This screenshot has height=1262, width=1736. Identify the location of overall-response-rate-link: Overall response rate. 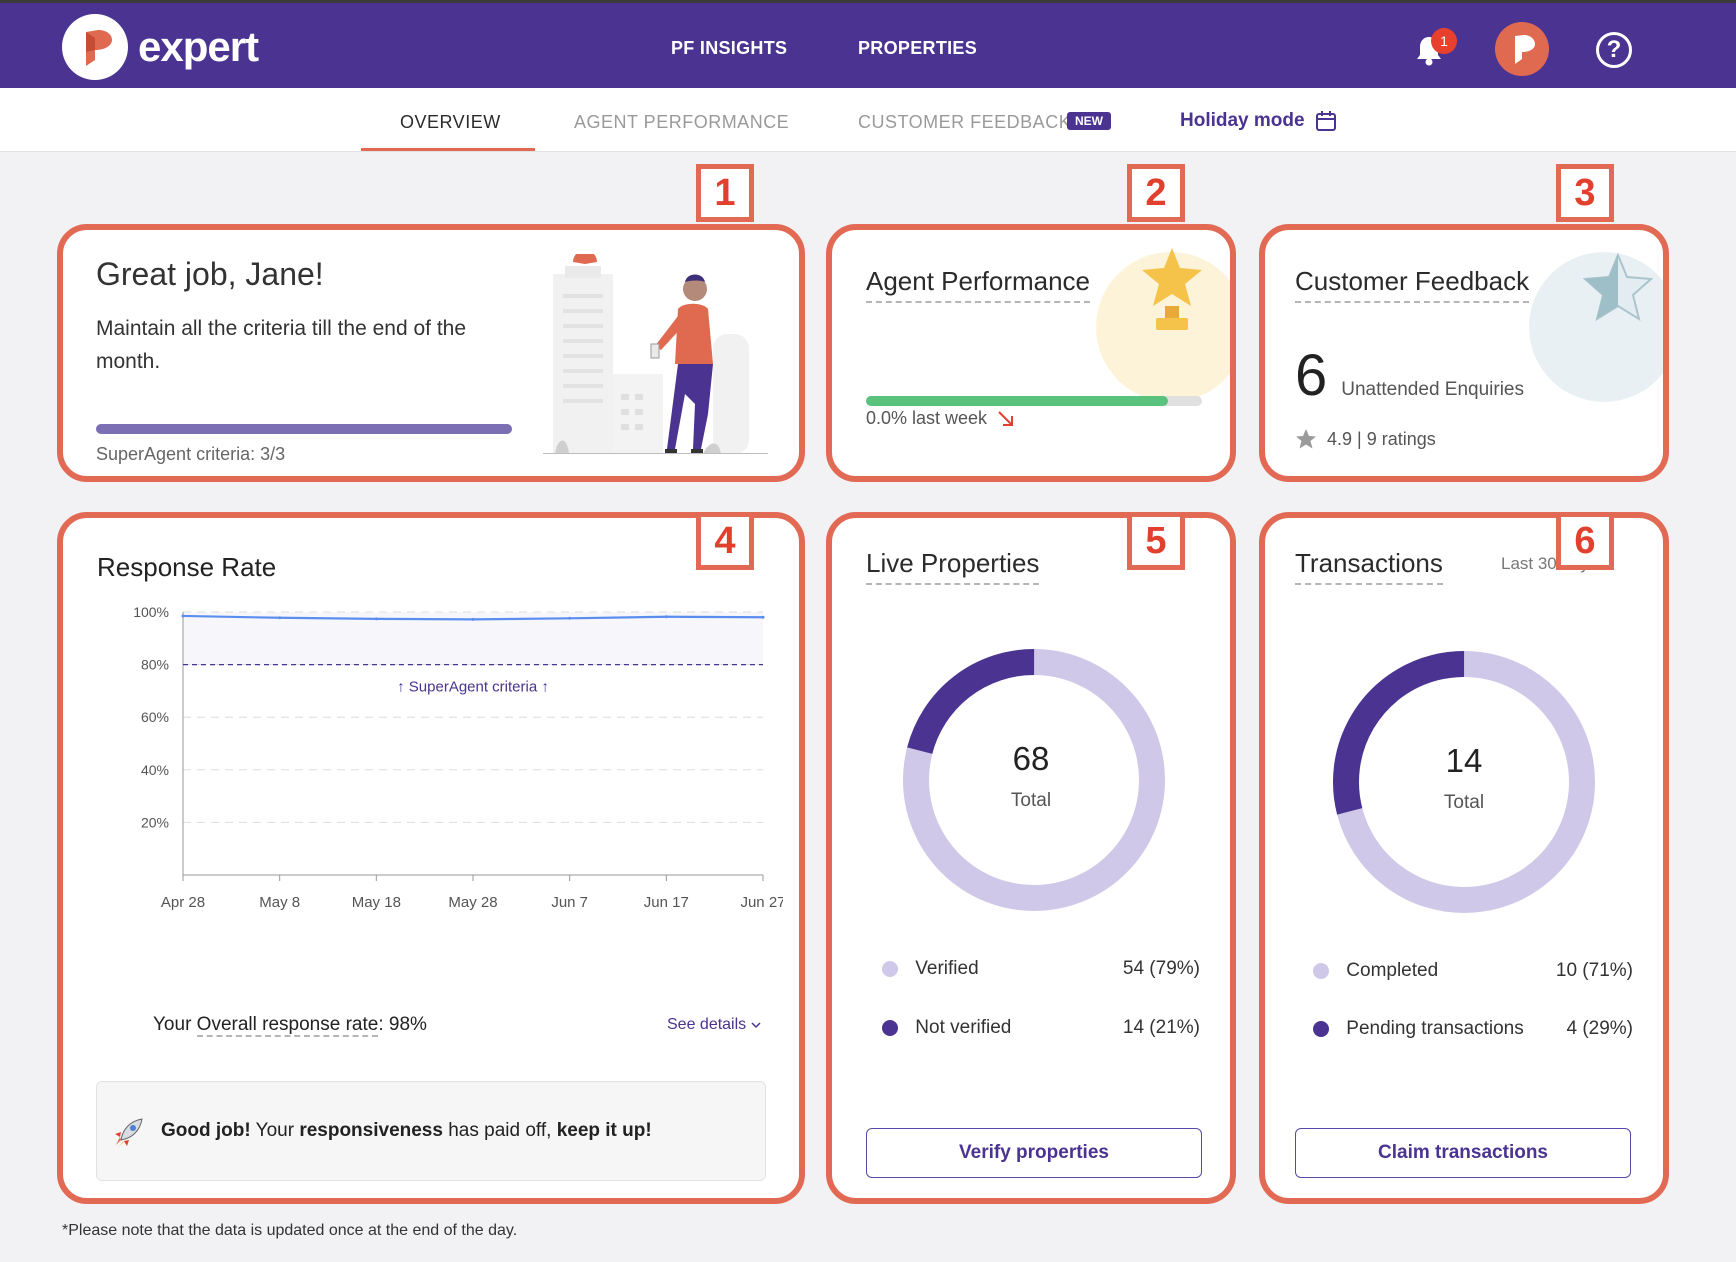
(287, 1025).